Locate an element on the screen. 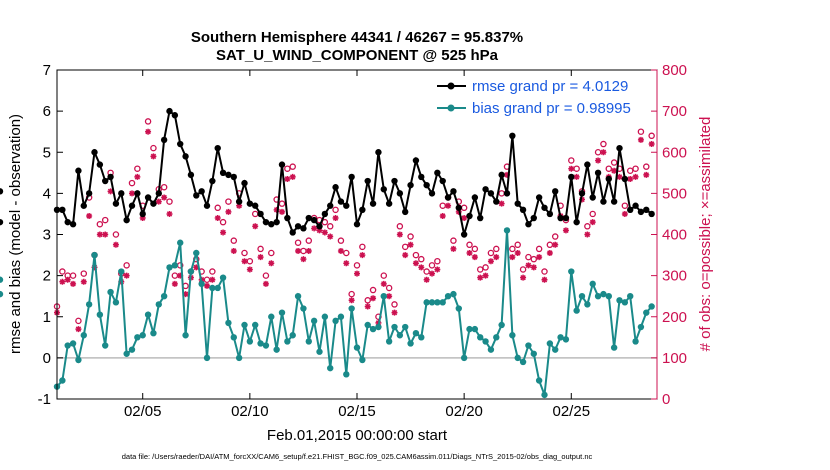 The width and height of the screenshot is (830, 470). y-tick-label: 6 is located at coordinates (47, 111).